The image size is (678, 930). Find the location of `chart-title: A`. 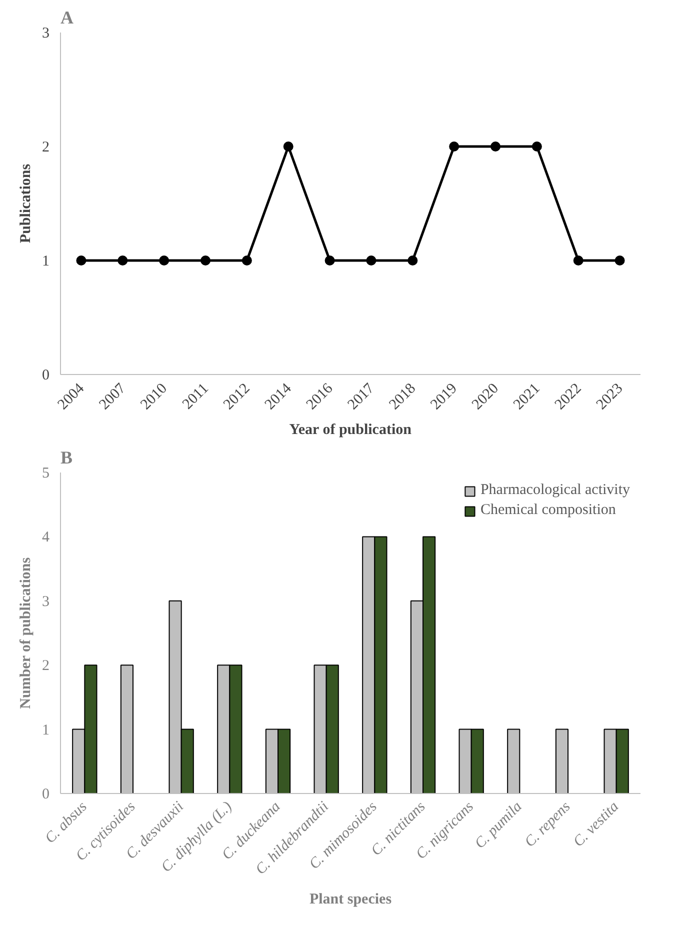

chart-title: A is located at coordinates (67, 18).